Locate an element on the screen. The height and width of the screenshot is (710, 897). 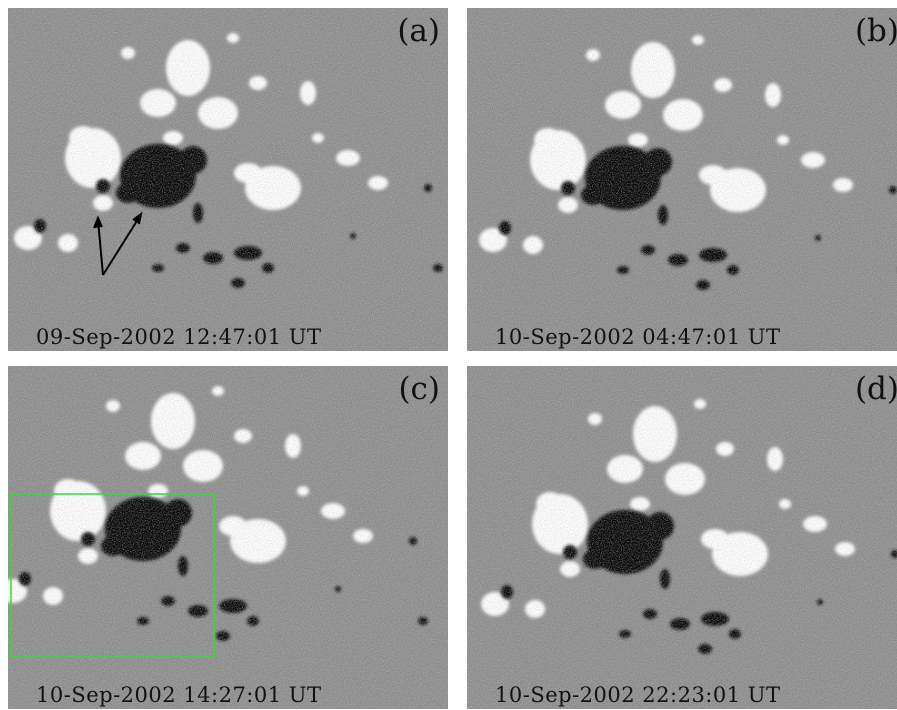
panel-label: (a) is located at coordinates (418, 31).